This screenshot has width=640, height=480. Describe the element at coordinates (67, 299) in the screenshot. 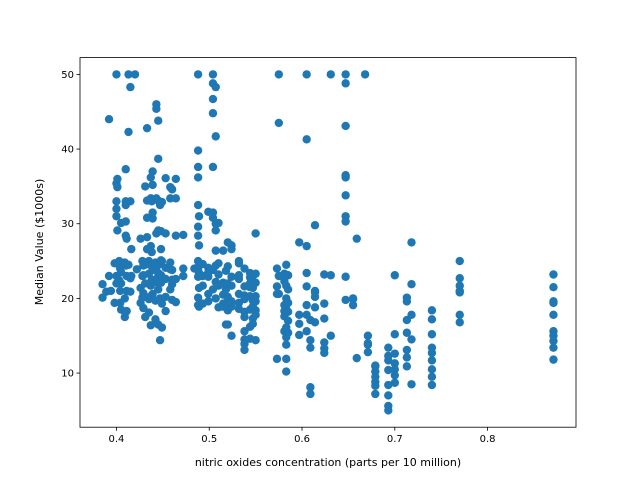

I see `y-tick-label: 20` at that location.